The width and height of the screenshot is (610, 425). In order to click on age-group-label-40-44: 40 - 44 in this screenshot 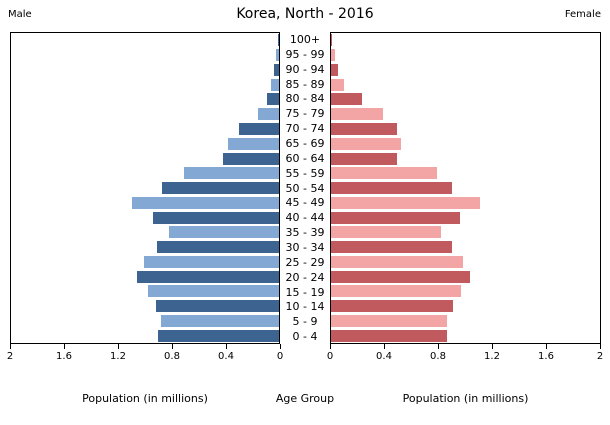, I will do `click(305, 218)`.